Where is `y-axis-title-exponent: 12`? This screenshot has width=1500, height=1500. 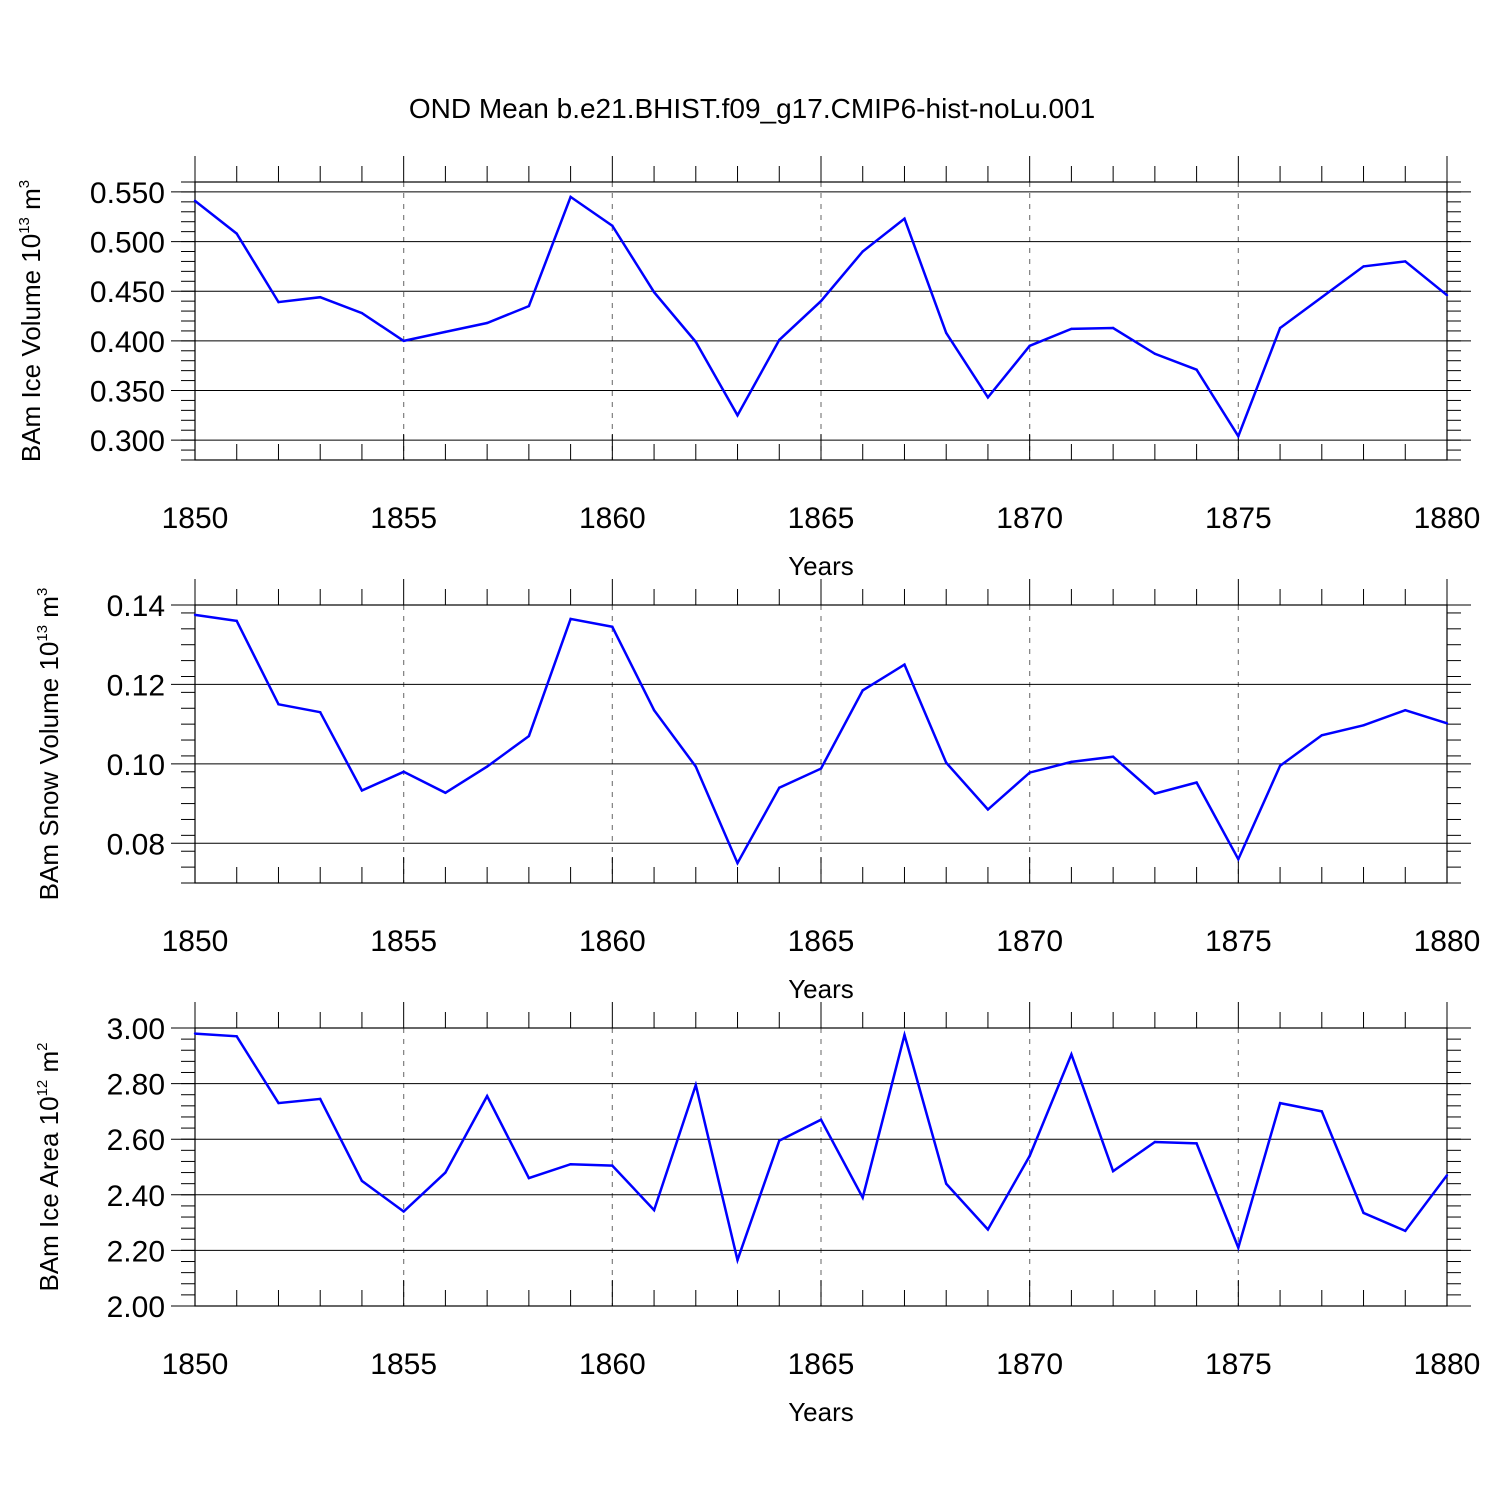 y-axis-title-exponent: 12 is located at coordinates (42, 1088).